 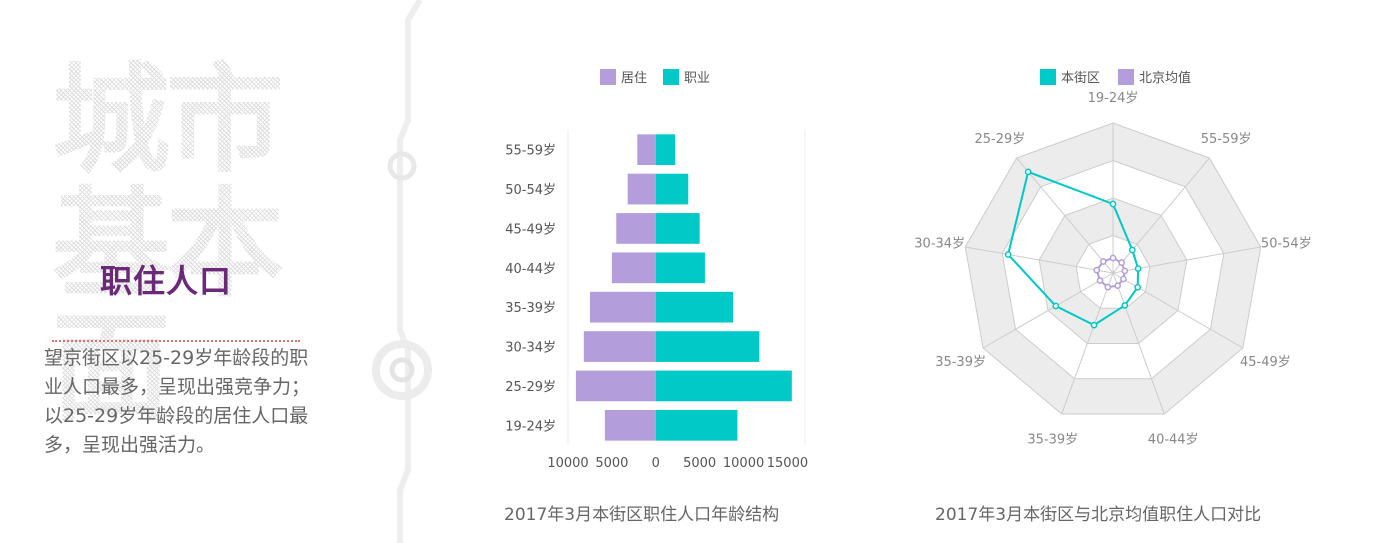 What do you see at coordinates (1173, 439) in the screenshot?
I see `radar-axis-label: 40-44岁` at bounding box center [1173, 439].